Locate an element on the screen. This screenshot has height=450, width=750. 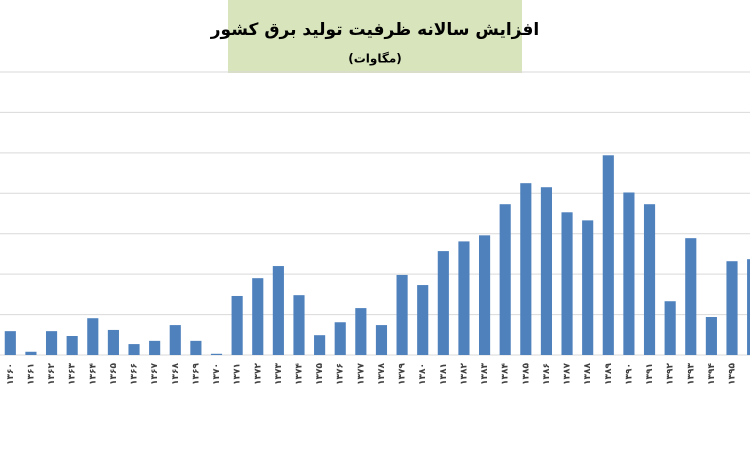
x-tick-label: ۱۳۹۵ is located at coordinates (733, 374).